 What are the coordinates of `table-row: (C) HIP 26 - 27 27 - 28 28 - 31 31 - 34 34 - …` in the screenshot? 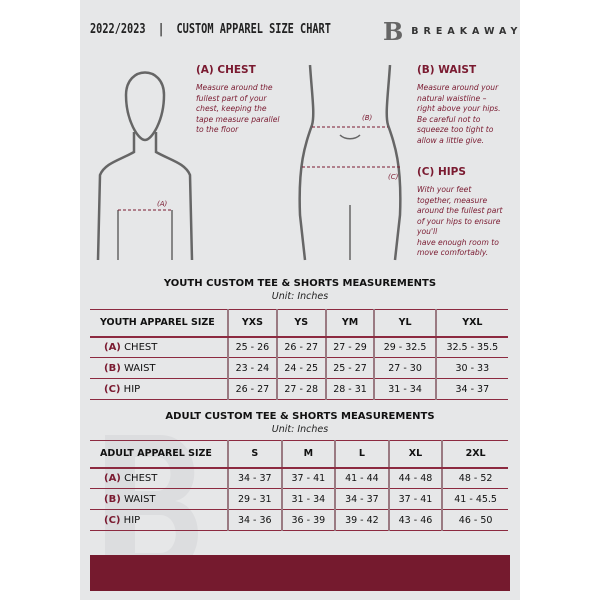 It's located at (299, 389).